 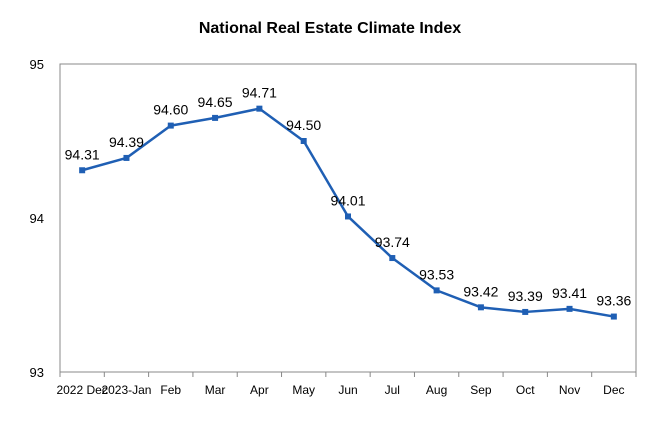 What do you see at coordinates (215, 390) in the screenshot?
I see `x-tick-label: Mar` at bounding box center [215, 390].